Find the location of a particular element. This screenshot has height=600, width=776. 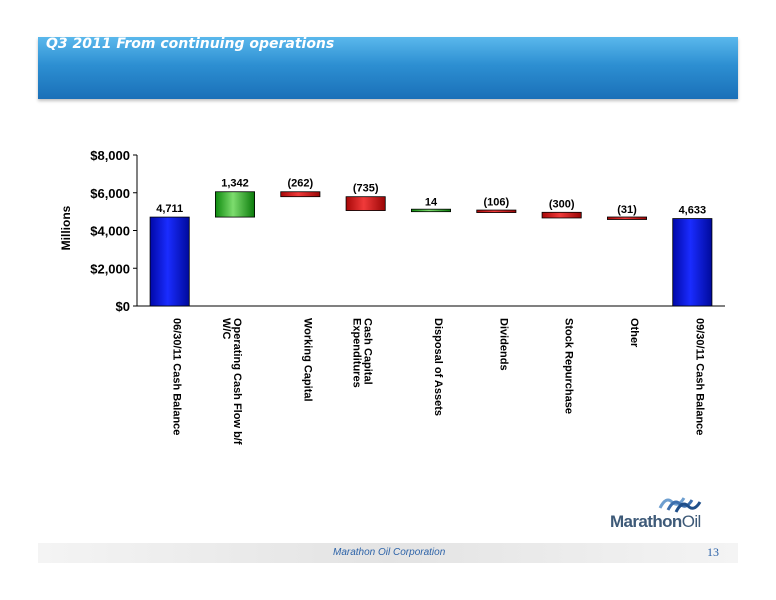

data-label: 14 is located at coordinates (431, 202).